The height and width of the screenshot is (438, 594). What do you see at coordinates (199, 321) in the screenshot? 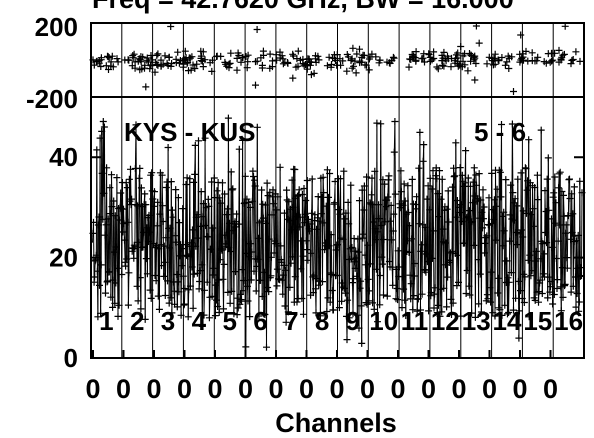
I see `segment-label: 4` at bounding box center [199, 321].